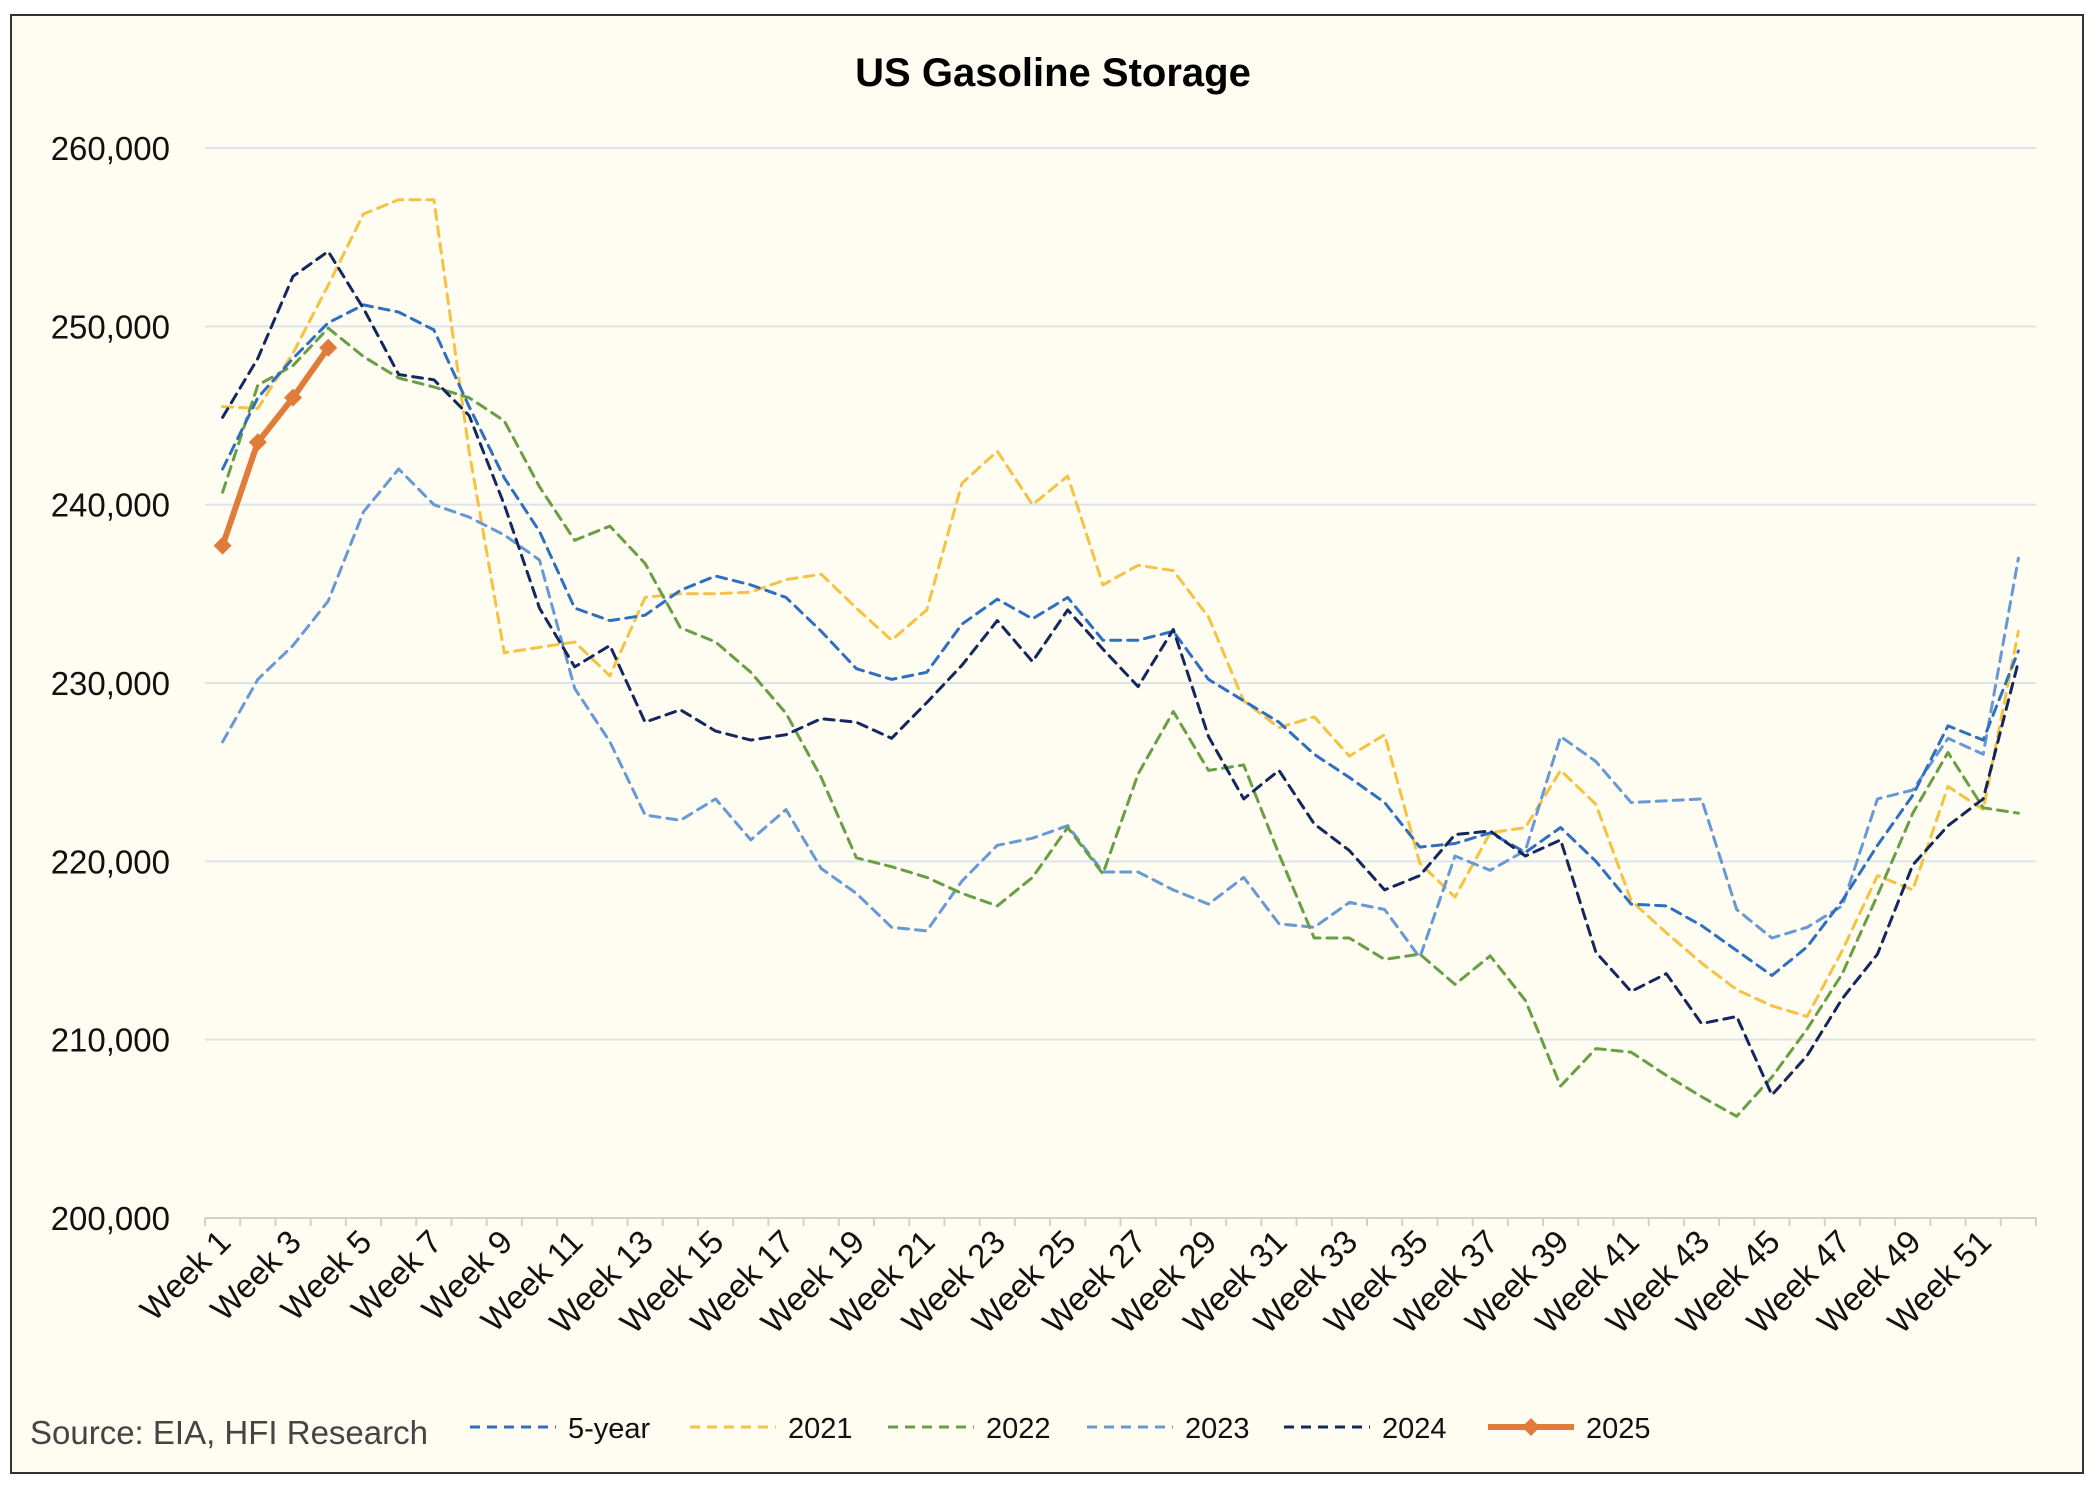 The height and width of the screenshot is (1490, 2098). What do you see at coordinates (110, 1218) in the screenshot?
I see `y-tick-label: 200,000` at bounding box center [110, 1218].